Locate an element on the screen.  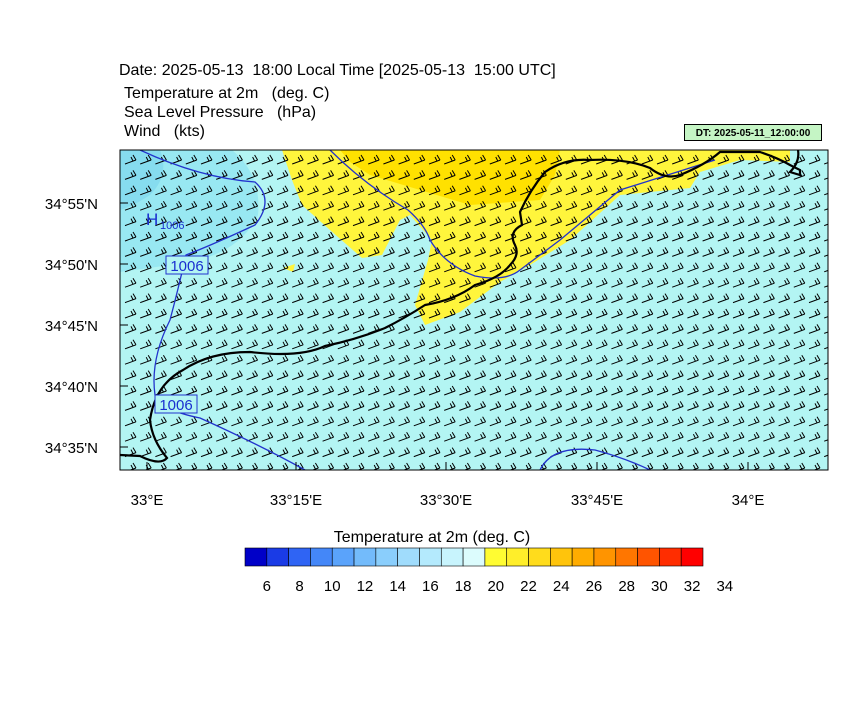
colorbar-tick-label: 32 is located at coordinates (692, 586).